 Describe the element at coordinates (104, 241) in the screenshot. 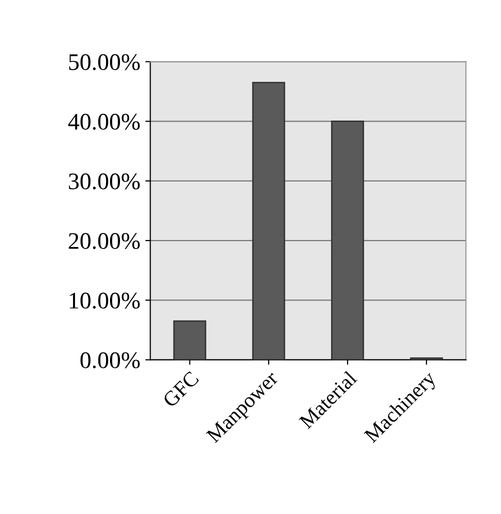

I see `y-tick-label: 20.00%` at that location.